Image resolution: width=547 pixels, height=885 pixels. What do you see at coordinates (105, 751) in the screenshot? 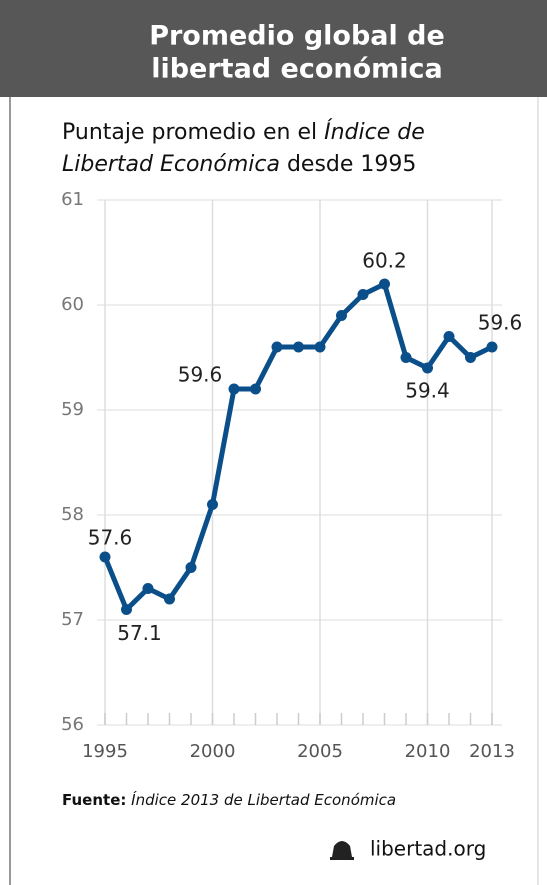
I see `x-tick-label: 1995` at bounding box center [105, 751].